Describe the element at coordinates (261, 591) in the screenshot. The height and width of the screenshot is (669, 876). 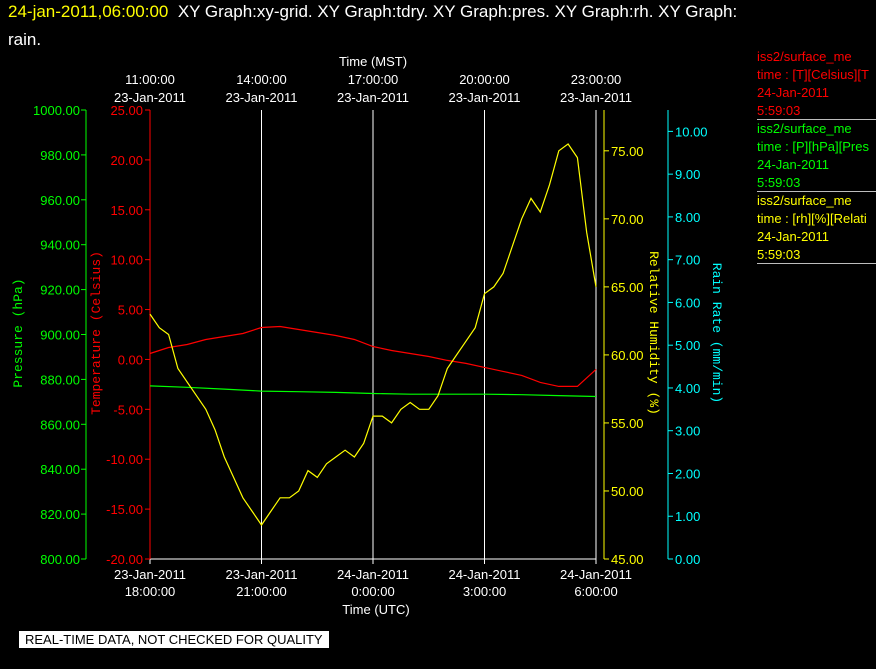
I see `bottom-tick-label: 21:00:00` at that location.